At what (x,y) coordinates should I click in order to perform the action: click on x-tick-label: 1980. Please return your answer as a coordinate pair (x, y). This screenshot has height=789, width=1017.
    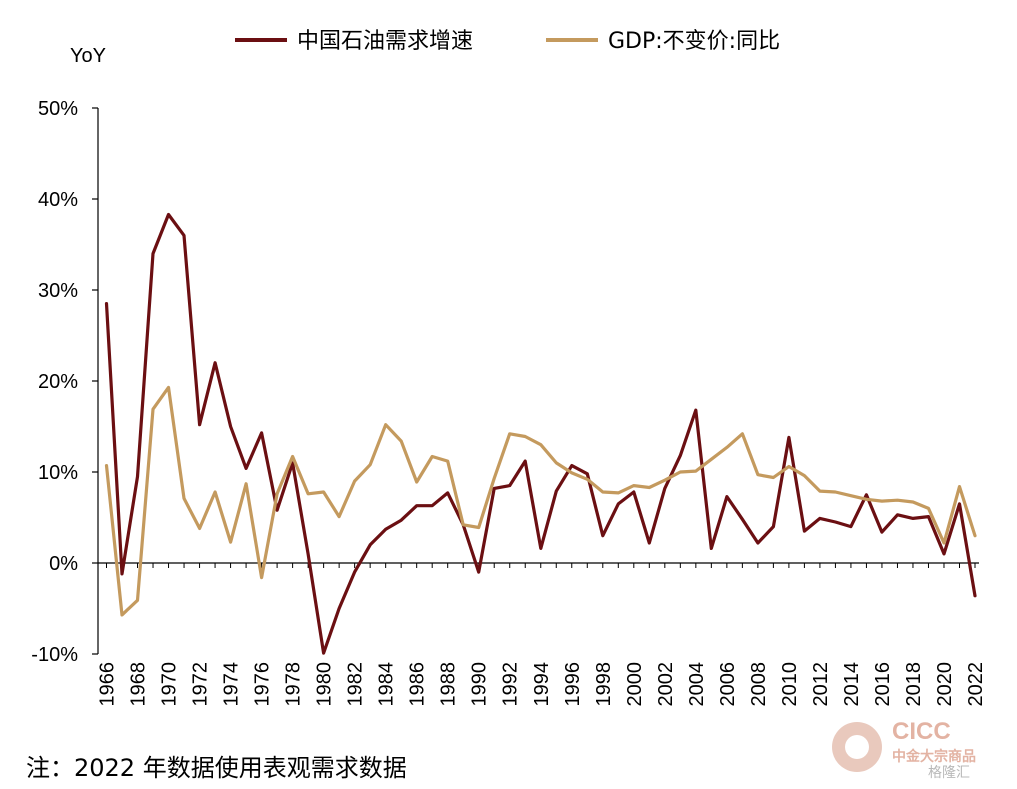
    Looking at the image, I should click on (325, 684).